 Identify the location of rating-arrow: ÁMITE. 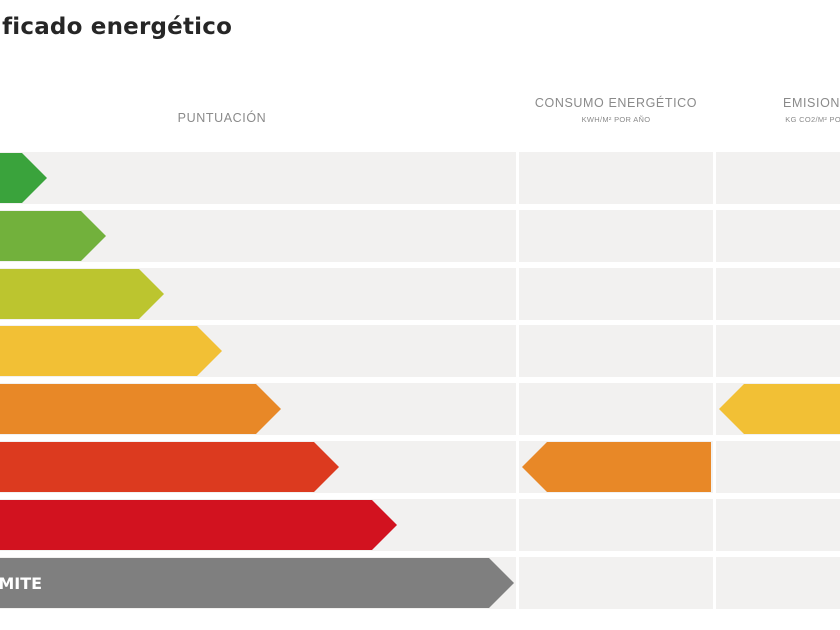
(257, 583).